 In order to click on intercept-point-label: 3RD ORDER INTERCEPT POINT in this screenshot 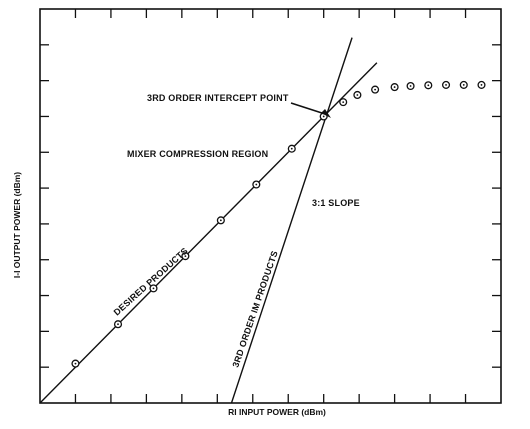, I will do `click(218, 98)`.